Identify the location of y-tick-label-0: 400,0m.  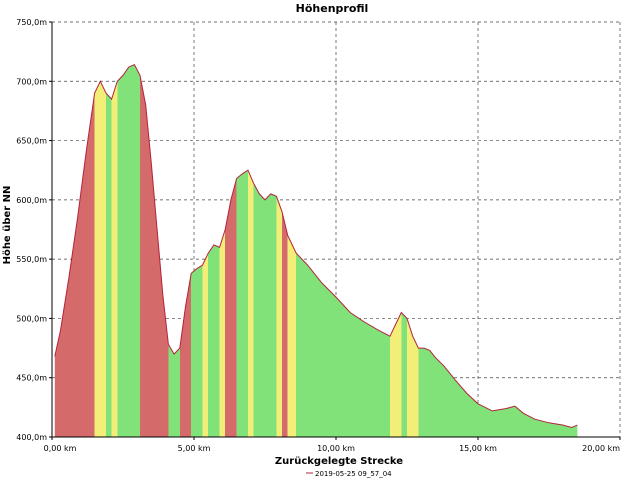
(31, 437).